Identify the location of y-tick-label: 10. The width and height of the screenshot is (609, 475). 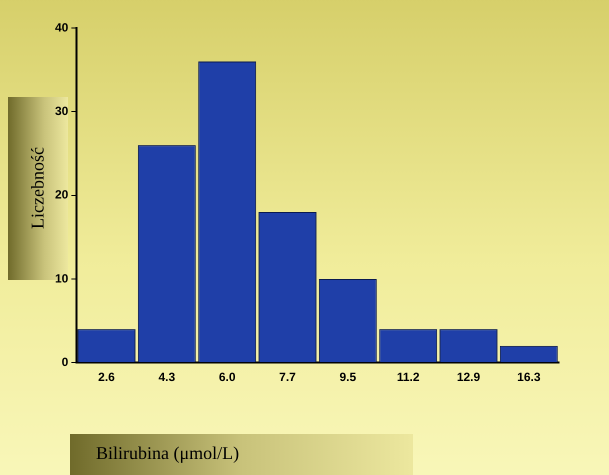
(61, 278).